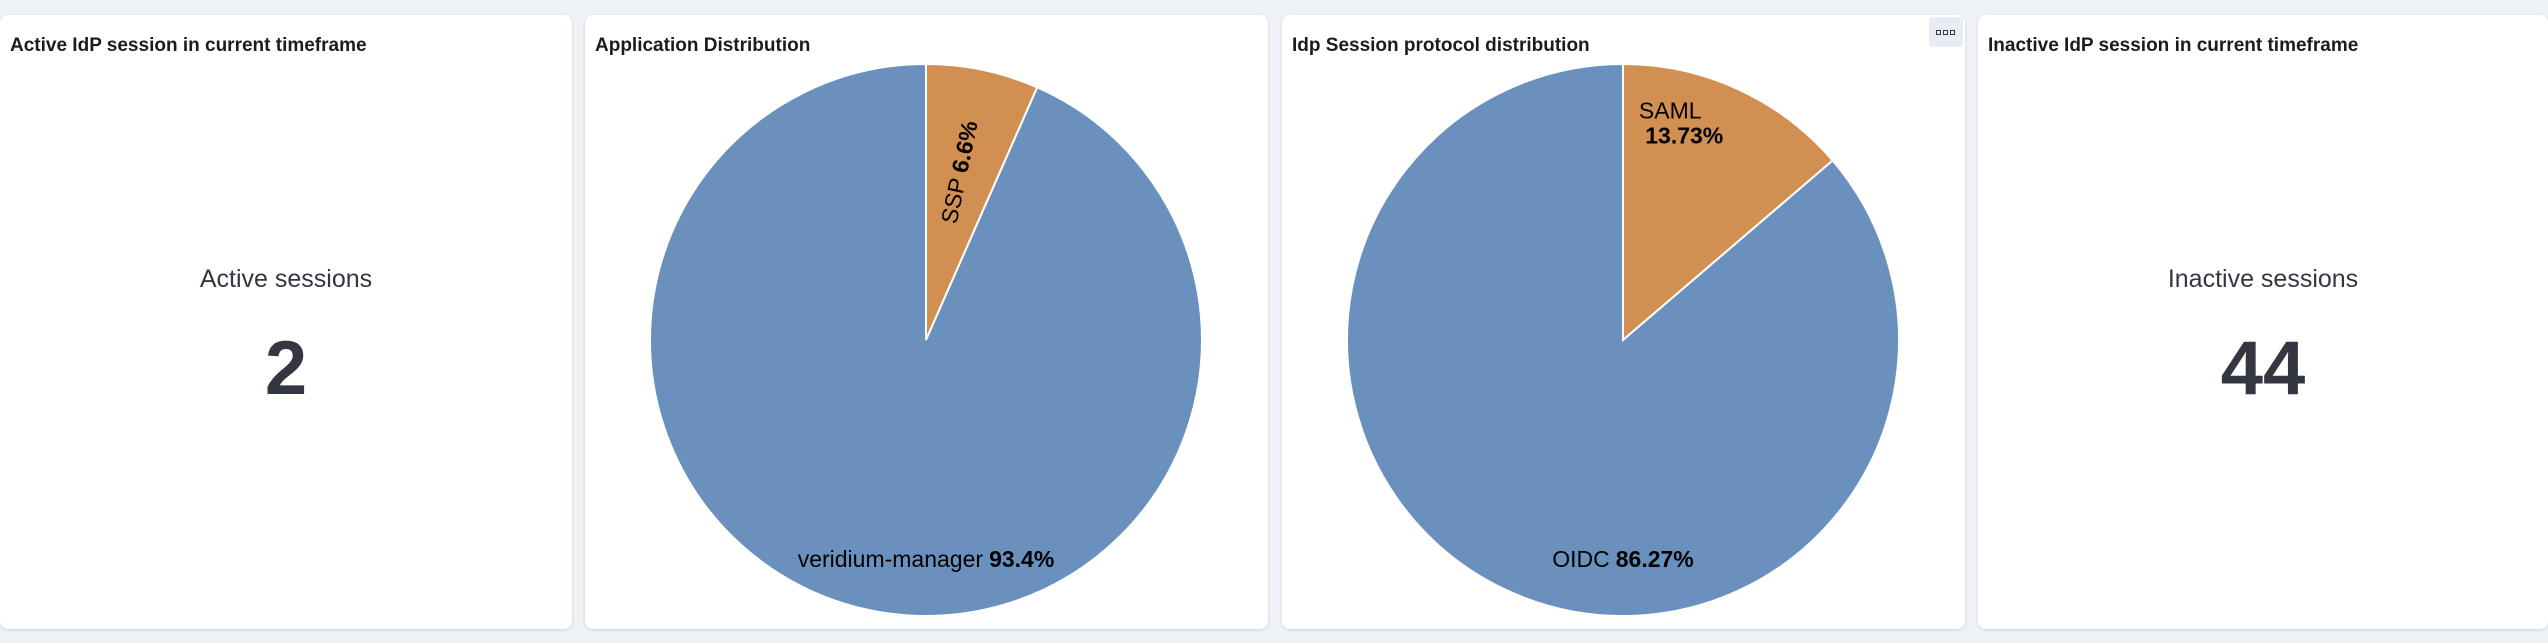 This screenshot has width=2548, height=643. What do you see at coordinates (1441, 45) in the screenshot?
I see `panel-title: Idp Session protocol distribution` at bounding box center [1441, 45].